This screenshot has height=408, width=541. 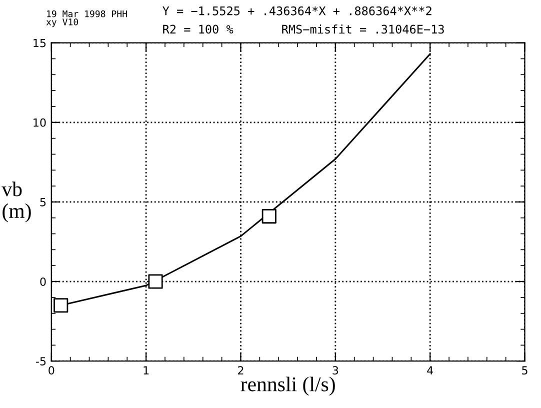 What do you see at coordinates (430, 370) in the screenshot?
I see `x-tick-label: 4` at bounding box center [430, 370].